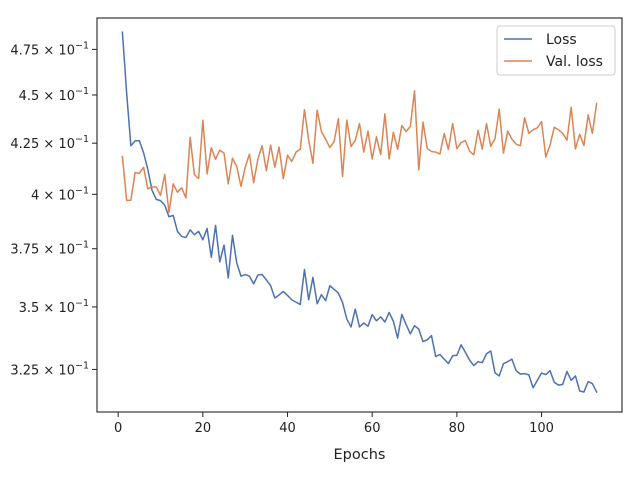  Describe the element at coordinates (561, 40) in the screenshot. I see `legend-label-0: Loss` at that location.